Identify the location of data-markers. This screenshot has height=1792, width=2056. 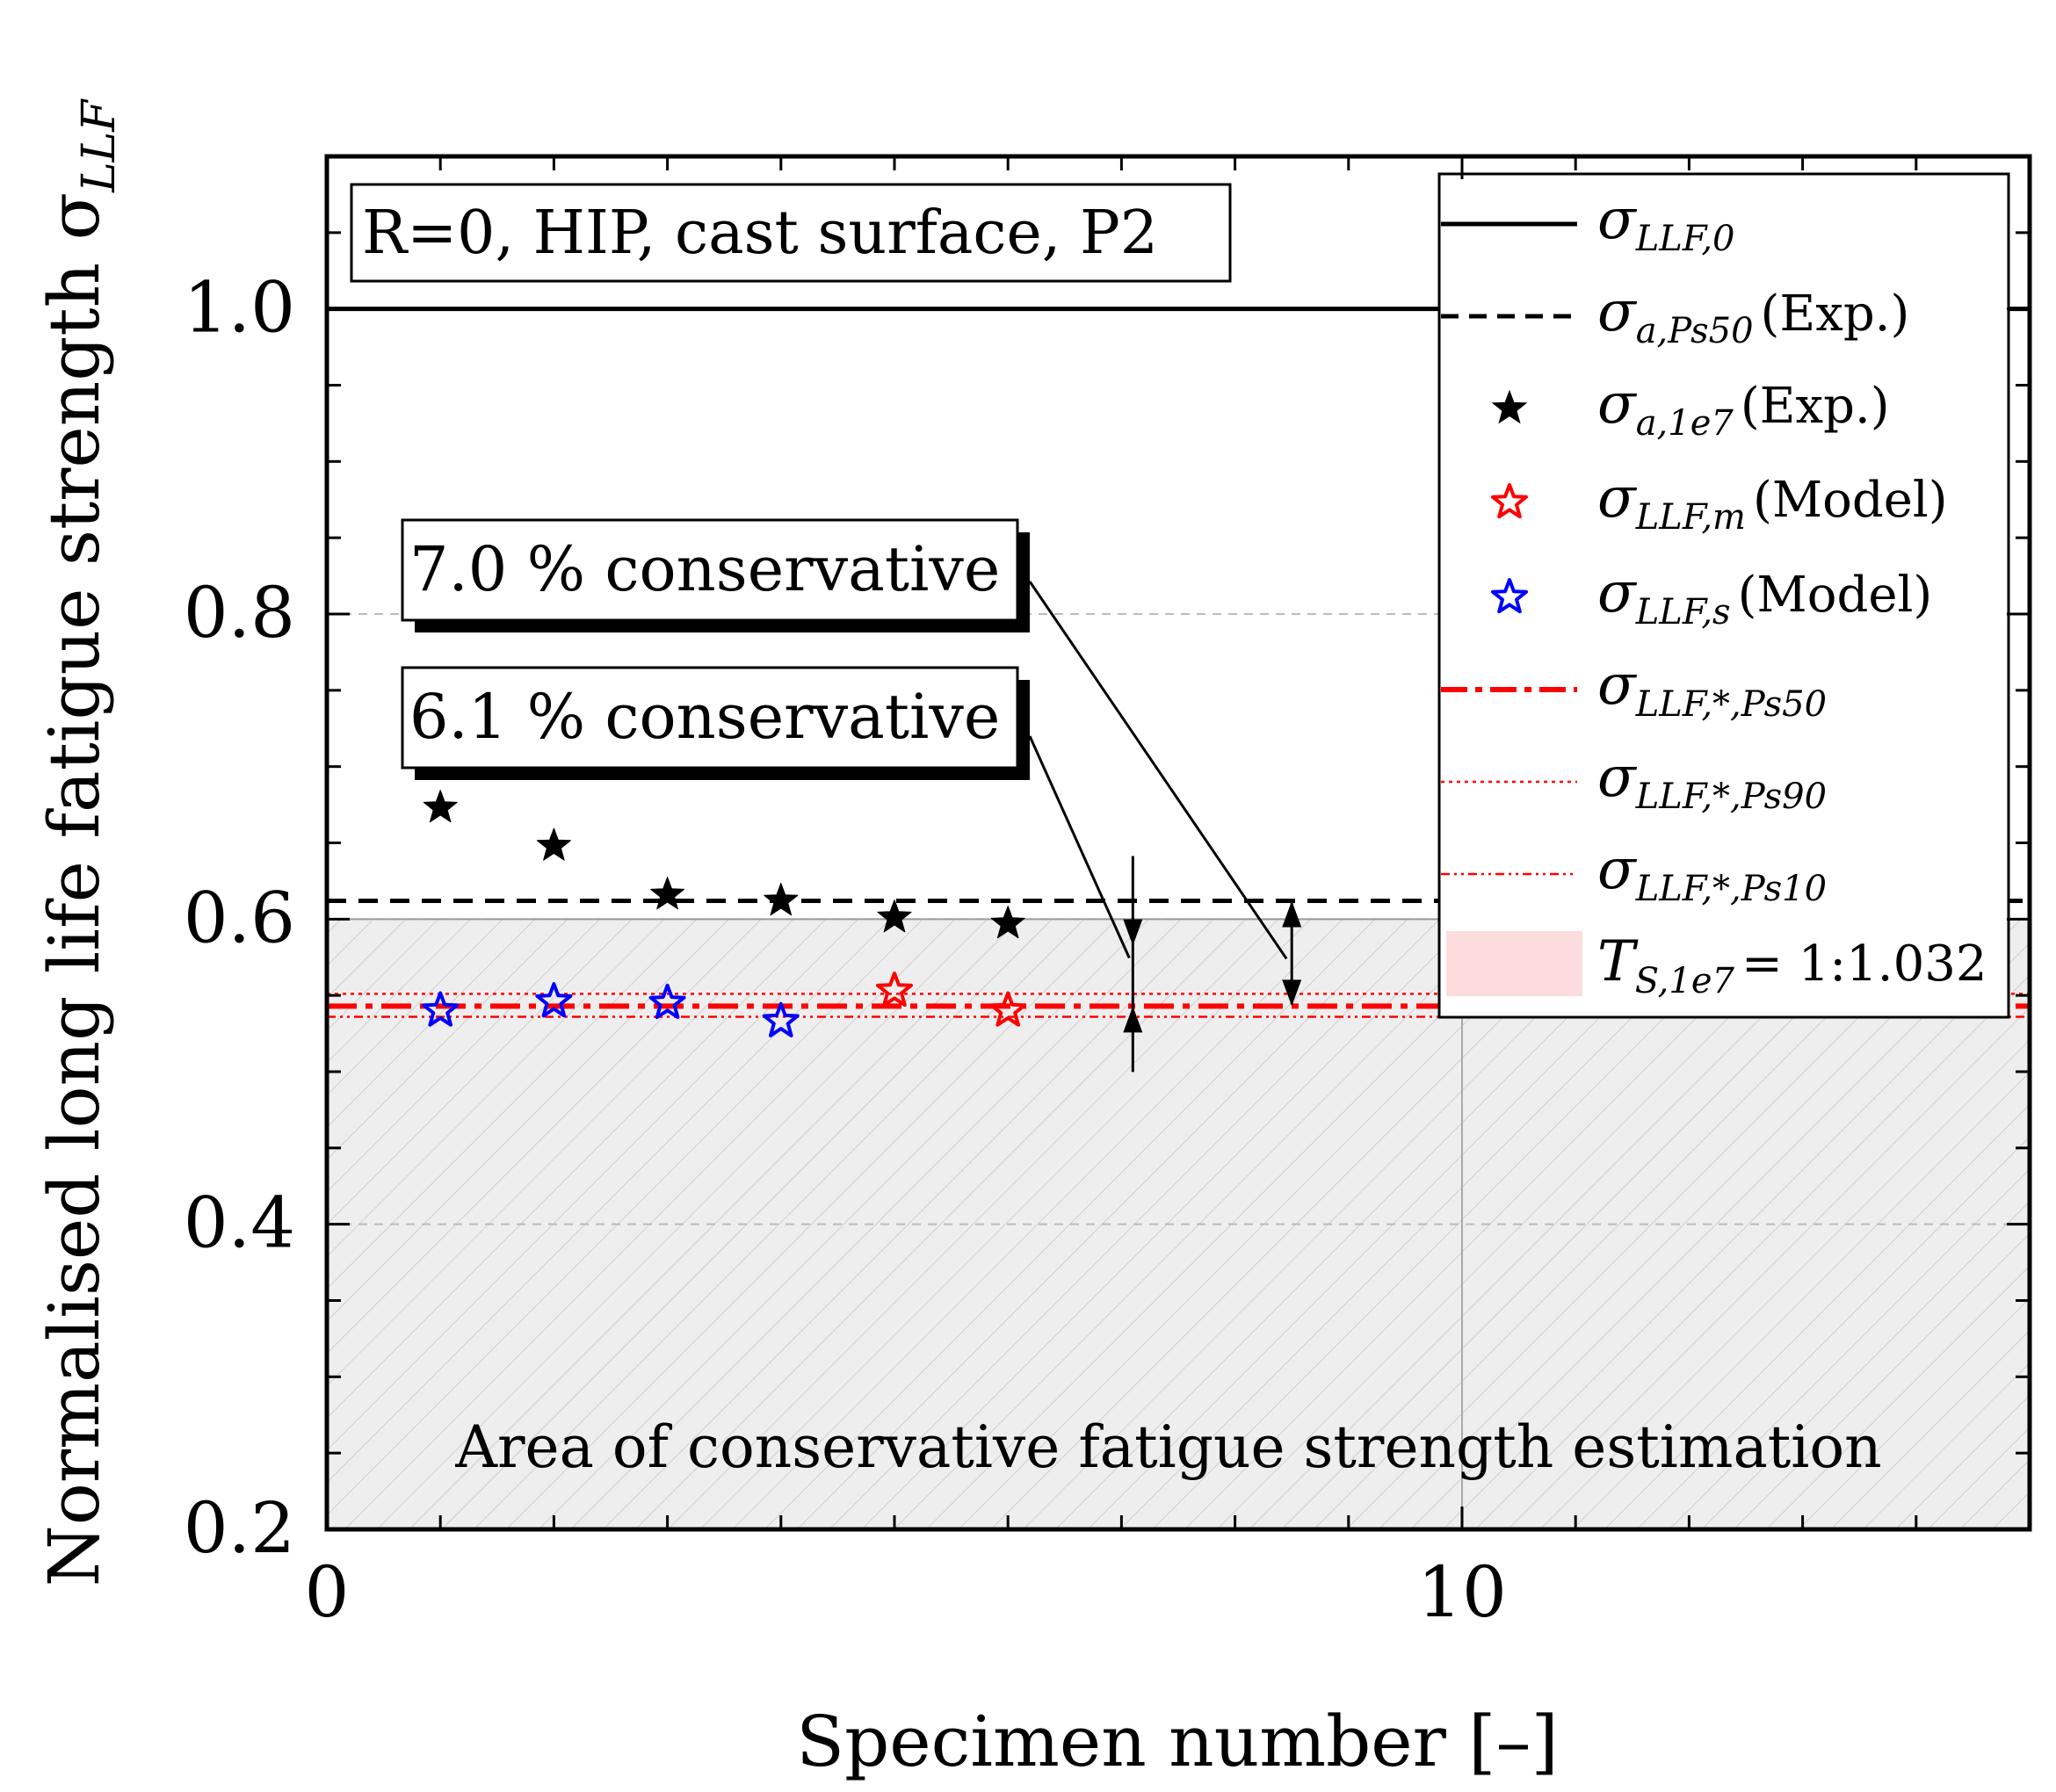
(724, 913).